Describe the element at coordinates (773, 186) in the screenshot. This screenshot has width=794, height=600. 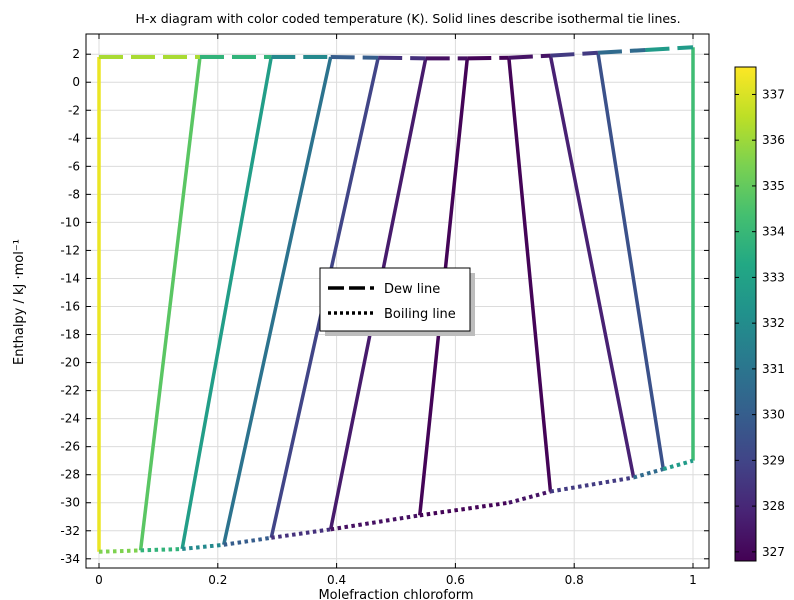
I see `colorbar-tick-label: 335` at that location.